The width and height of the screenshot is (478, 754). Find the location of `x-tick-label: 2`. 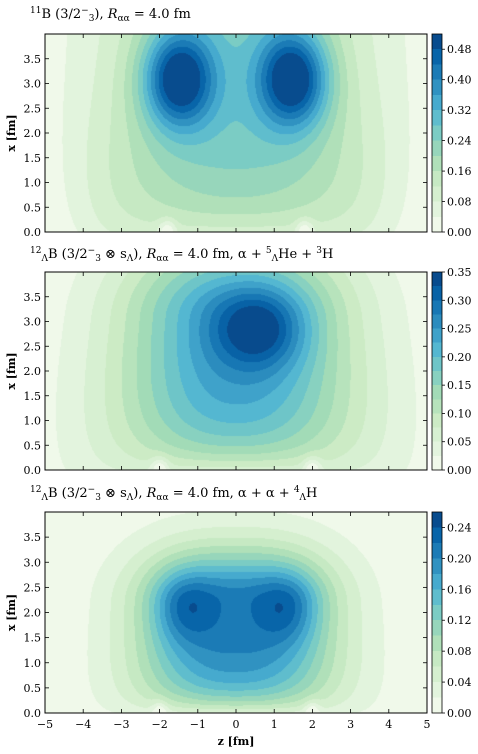

x-tick-label: 2 is located at coordinates (312, 724).